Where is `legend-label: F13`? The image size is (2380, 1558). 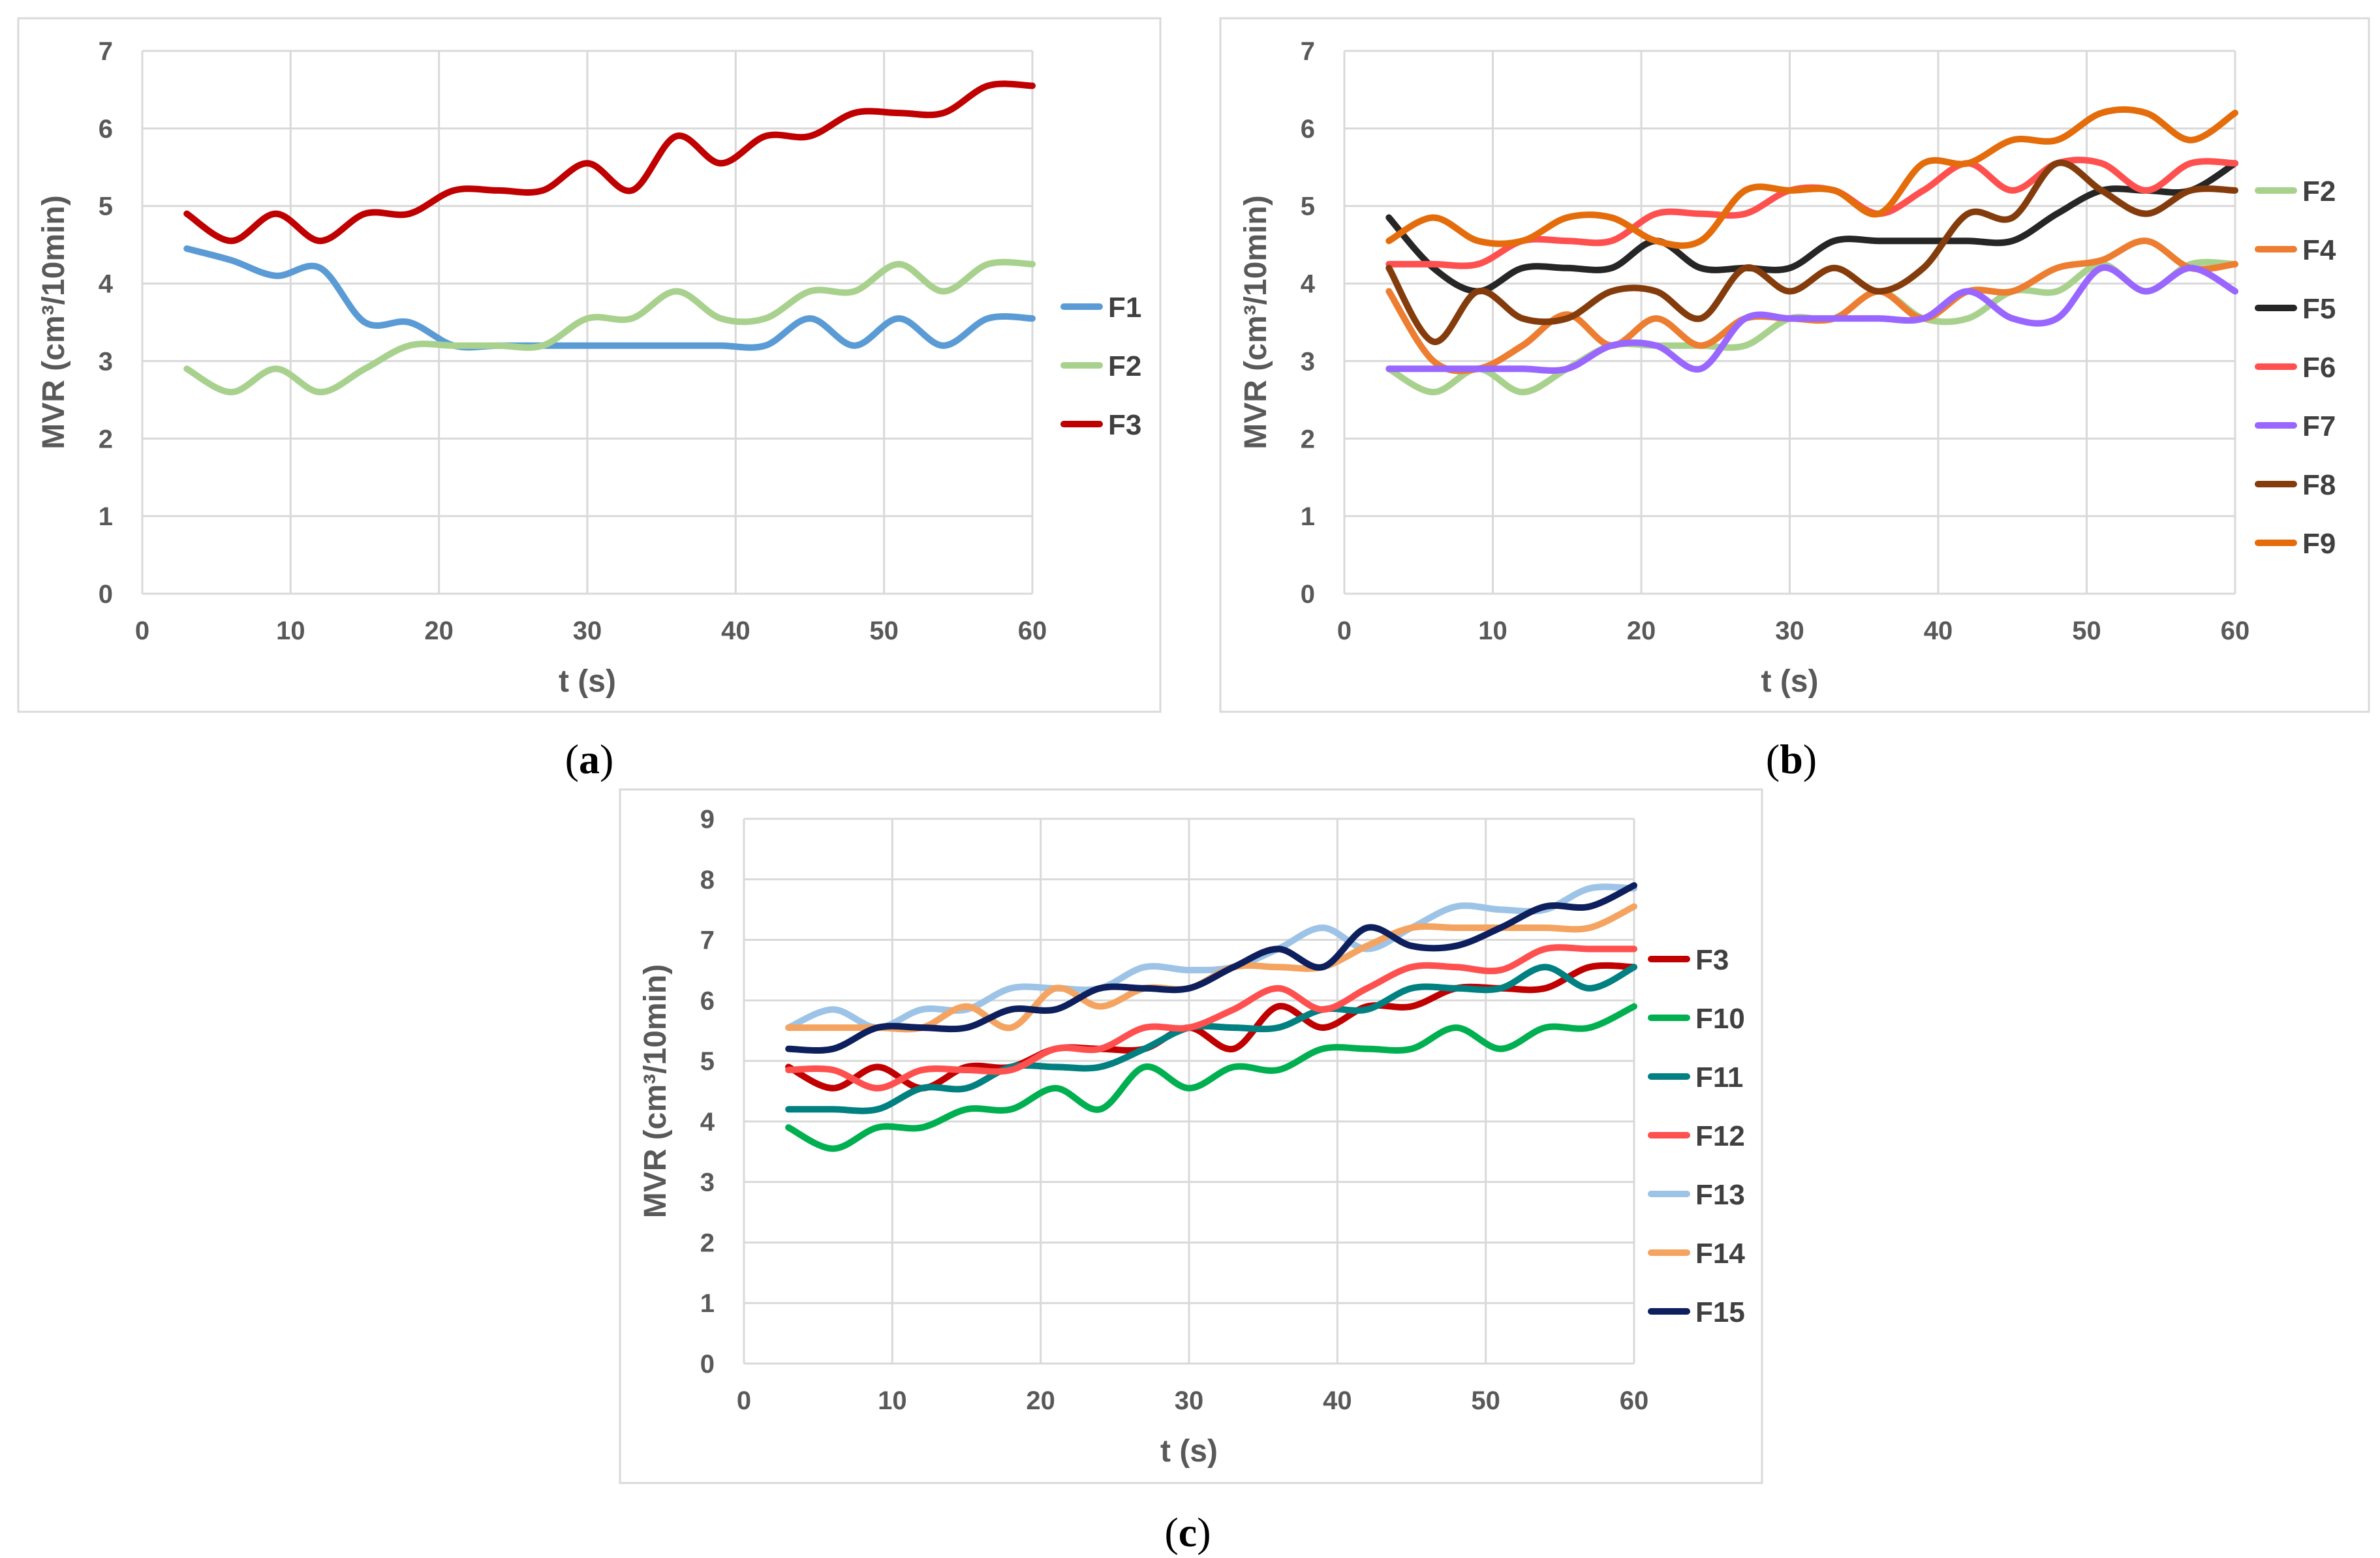
legend-label: F13 is located at coordinates (1720, 1195).